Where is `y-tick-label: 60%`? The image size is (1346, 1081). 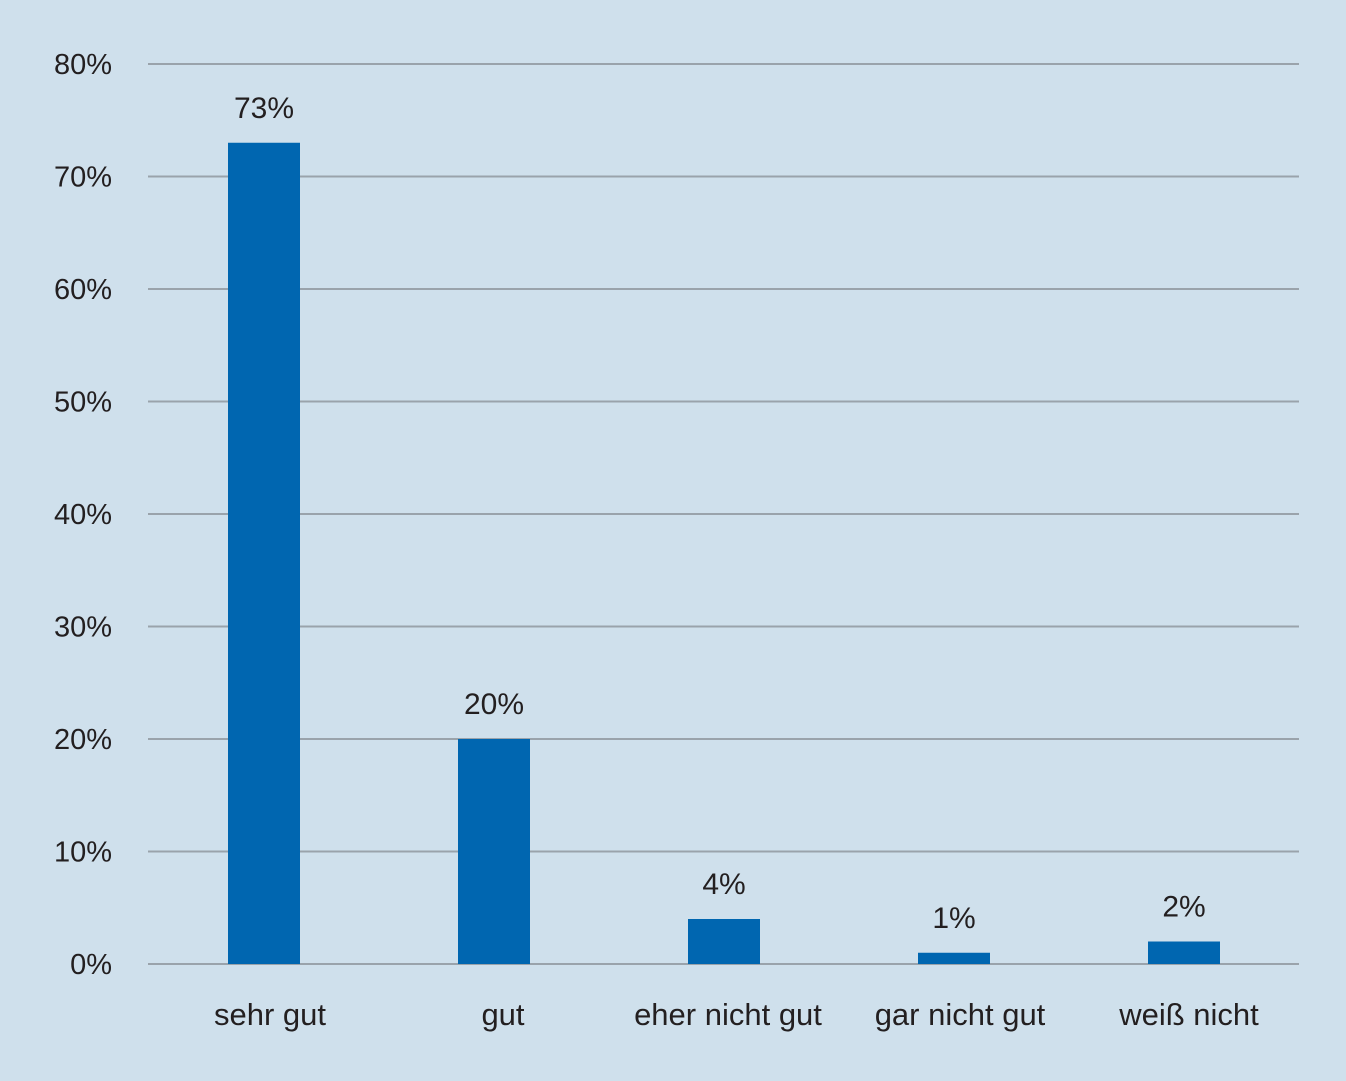 y-tick-label: 60% is located at coordinates (83, 290).